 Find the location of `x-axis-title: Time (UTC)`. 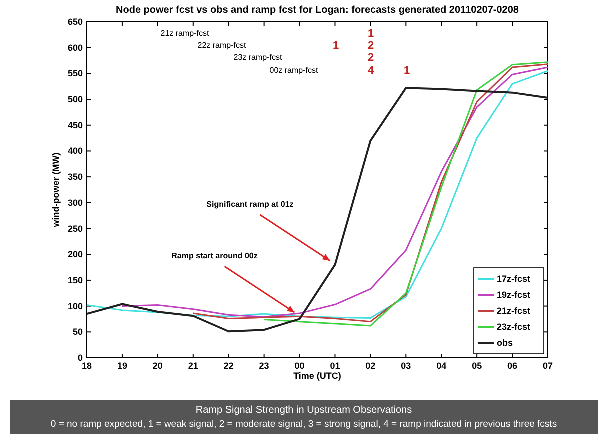

x-axis-title: Time (UTC) is located at coordinates (318, 376).